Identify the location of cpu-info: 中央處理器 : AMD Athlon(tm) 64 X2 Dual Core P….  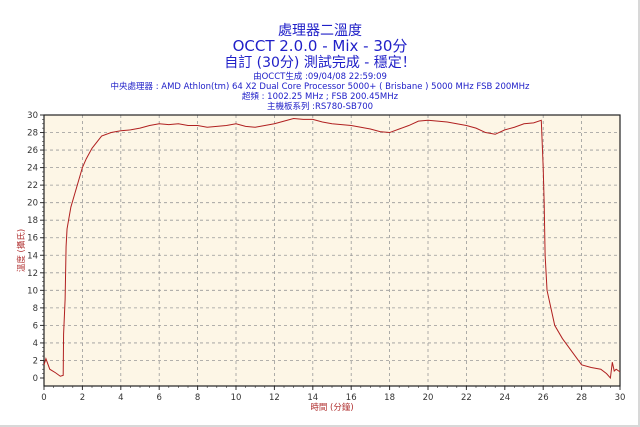
(320, 87).